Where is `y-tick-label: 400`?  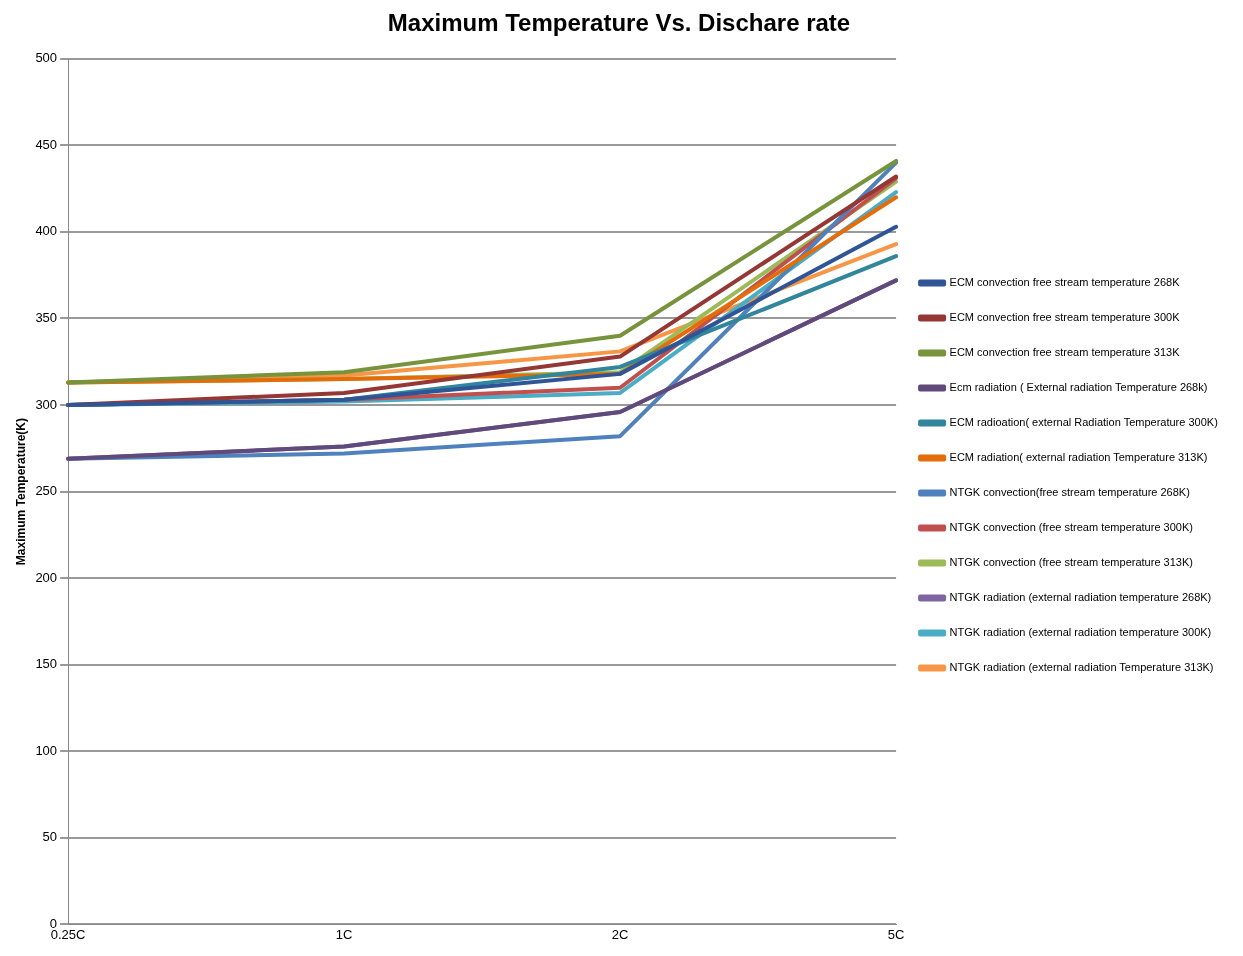 y-tick-label: 400 is located at coordinates (46, 231).